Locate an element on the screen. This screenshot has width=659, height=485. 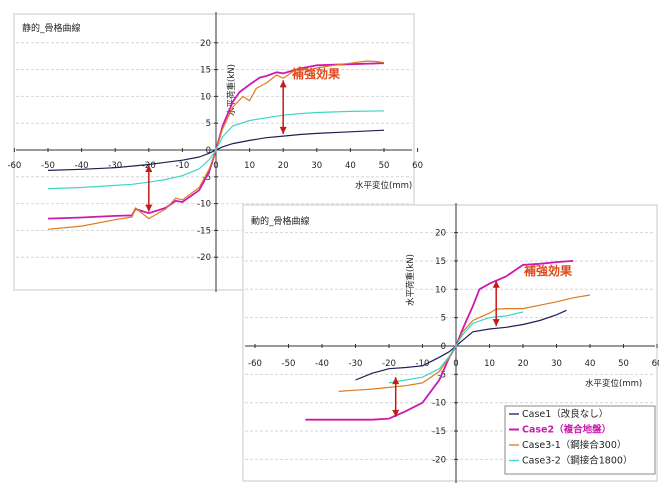
chart-title: 動的_骨格曲線 is located at coordinates (280, 221).